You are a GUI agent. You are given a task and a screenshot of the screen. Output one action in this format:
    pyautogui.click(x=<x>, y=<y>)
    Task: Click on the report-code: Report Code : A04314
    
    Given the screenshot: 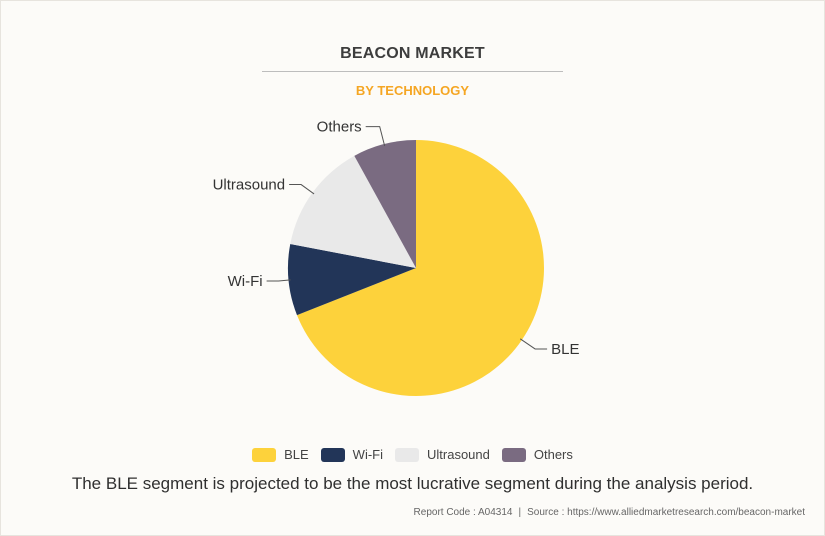 What is the action you would take?
    pyautogui.click(x=463, y=512)
    